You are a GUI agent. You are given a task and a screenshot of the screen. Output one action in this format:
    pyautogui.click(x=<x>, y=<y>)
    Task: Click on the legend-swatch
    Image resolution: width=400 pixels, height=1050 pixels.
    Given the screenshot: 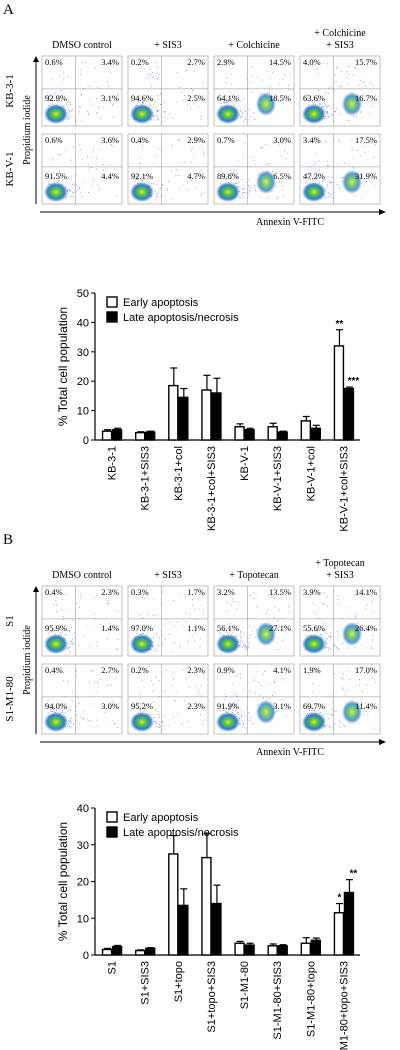 What is the action you would take?
    pyautogui.click(x=112, y=832)
    